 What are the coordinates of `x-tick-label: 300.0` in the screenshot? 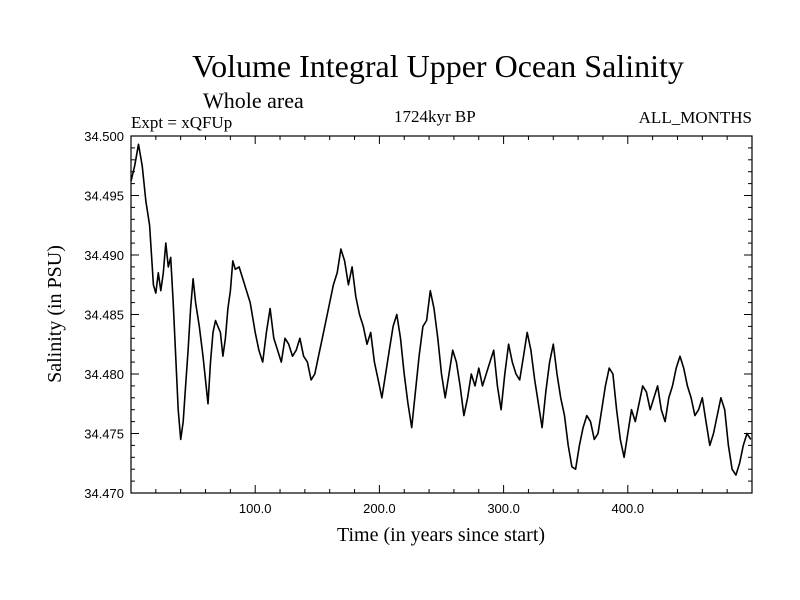 It's located at (503, 508).